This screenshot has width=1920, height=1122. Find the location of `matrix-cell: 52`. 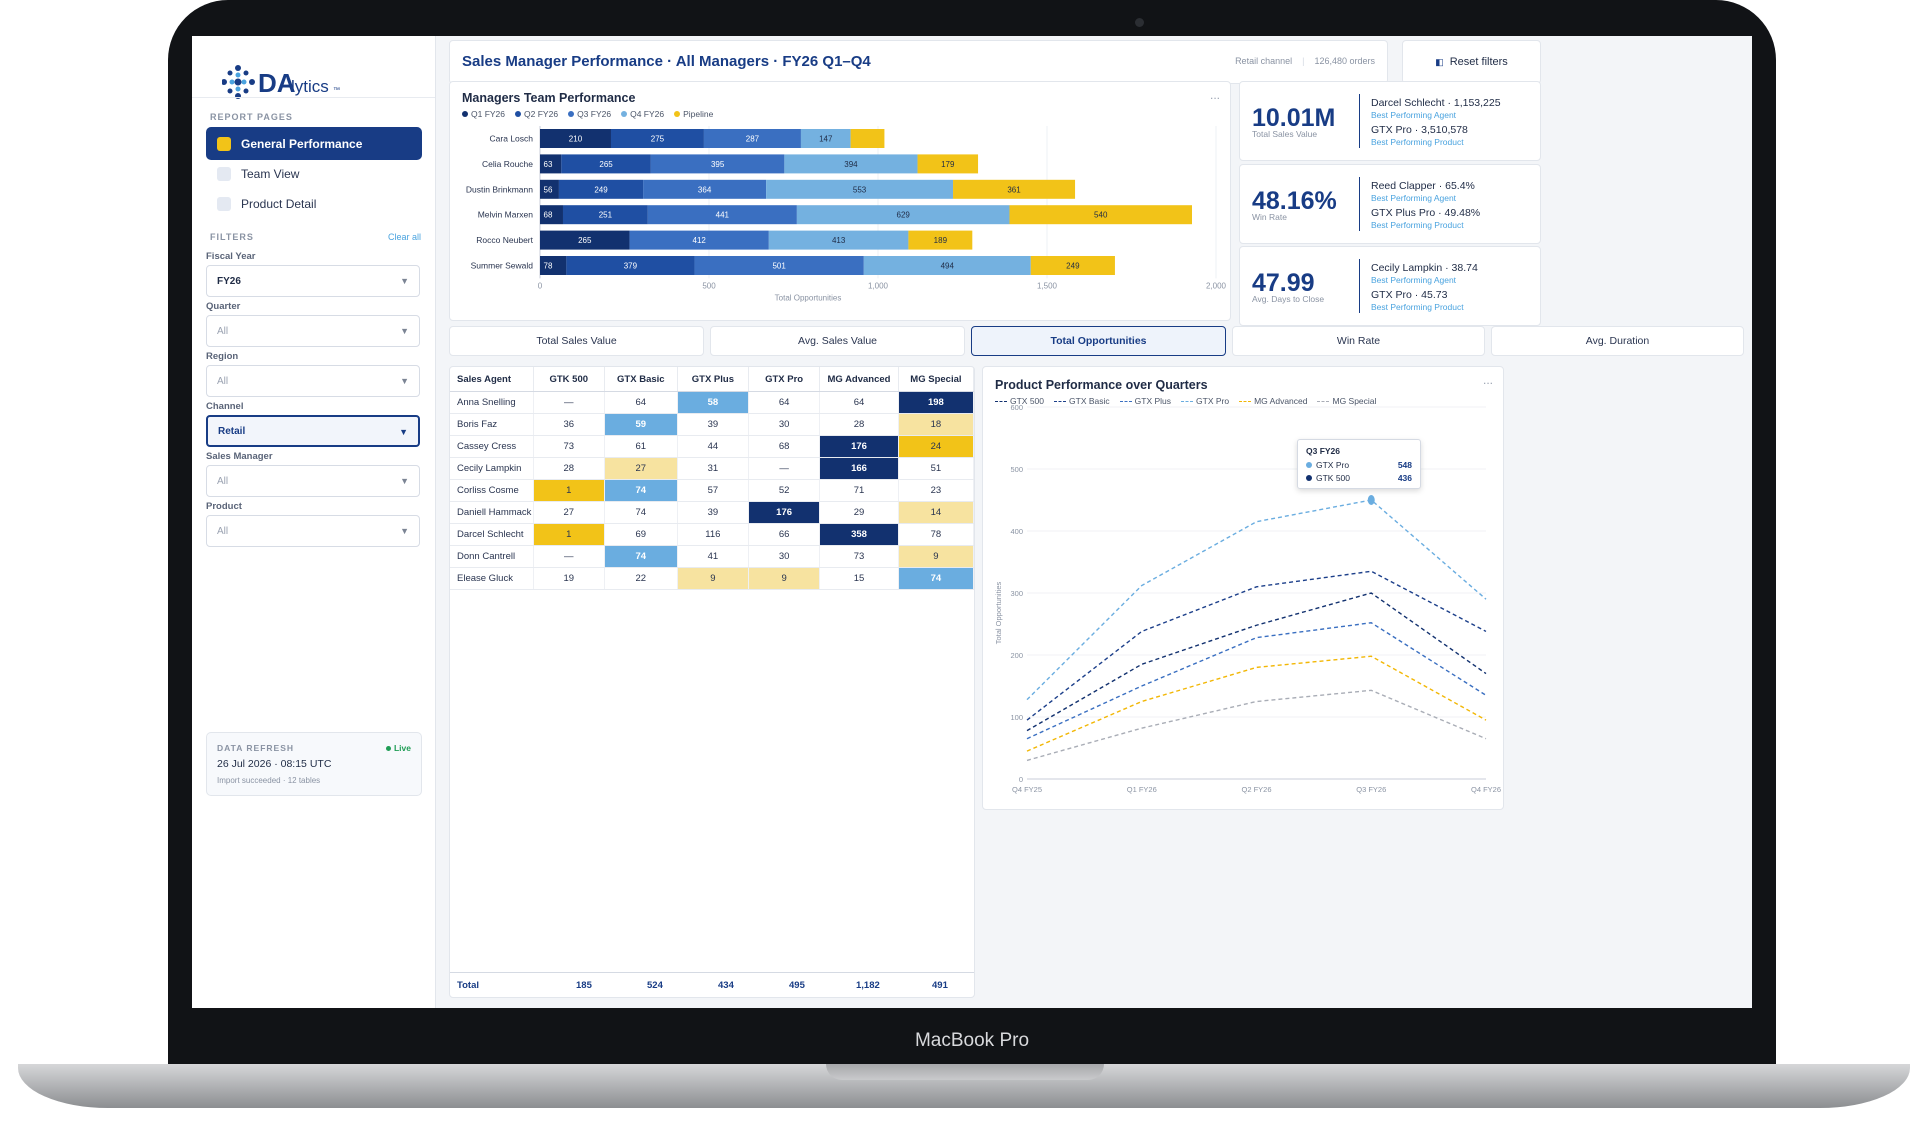

matrix-cell: 52 is located at coordinates (784, 490).